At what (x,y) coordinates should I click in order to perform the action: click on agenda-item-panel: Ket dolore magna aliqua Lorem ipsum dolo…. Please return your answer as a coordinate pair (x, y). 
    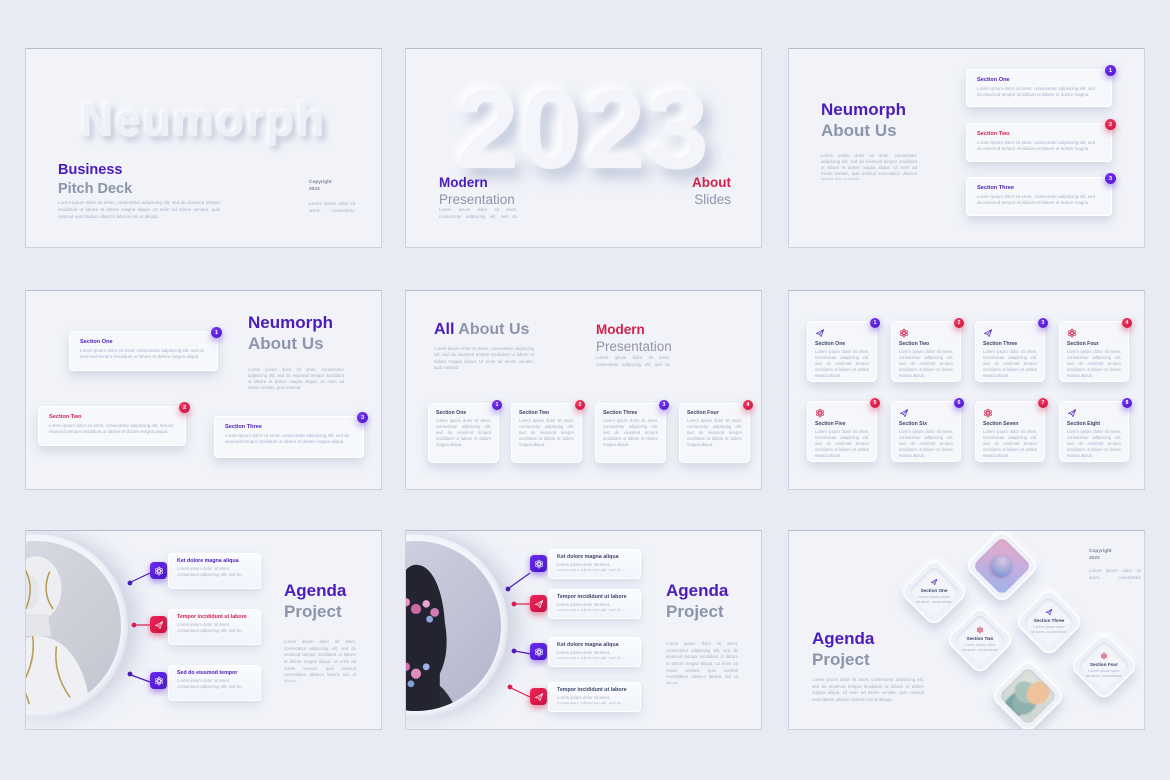
    Looking at the image, I should click on (214, 571).